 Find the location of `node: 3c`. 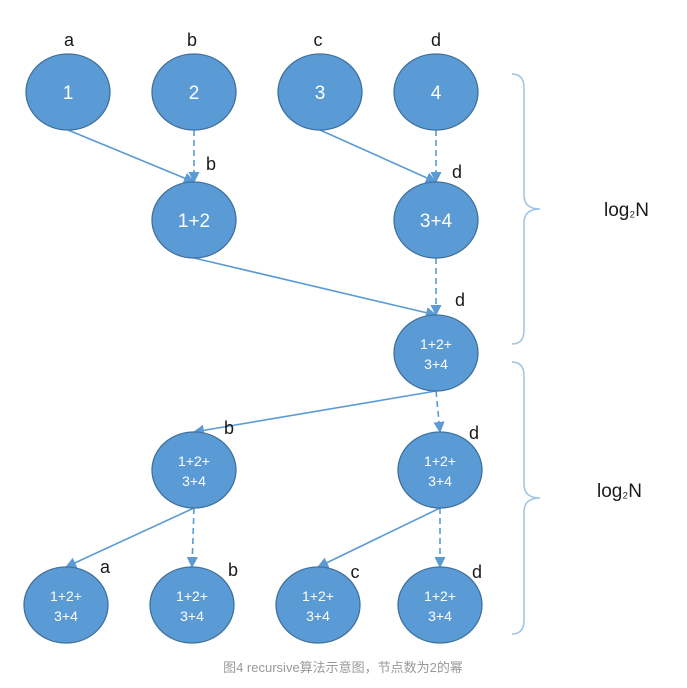

node: 3c is located at coordinates (320, 80).